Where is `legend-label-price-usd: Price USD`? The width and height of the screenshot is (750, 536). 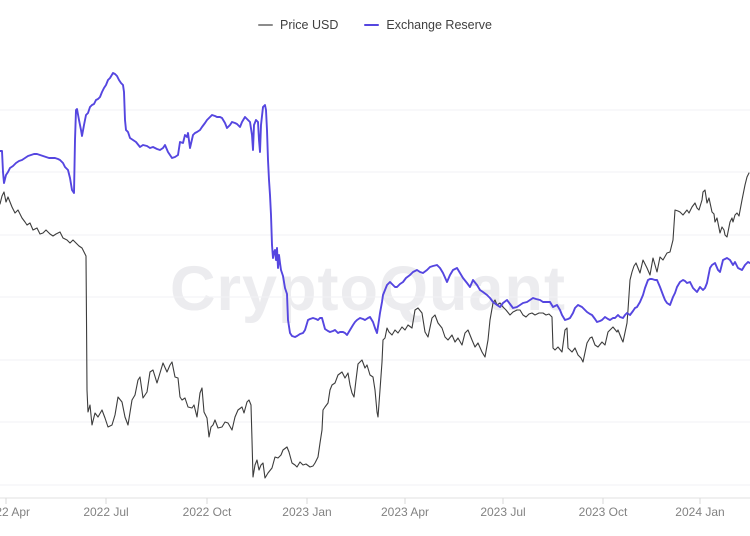 legend-label-price-usd: Price USD is located at coordinates (309, 24).